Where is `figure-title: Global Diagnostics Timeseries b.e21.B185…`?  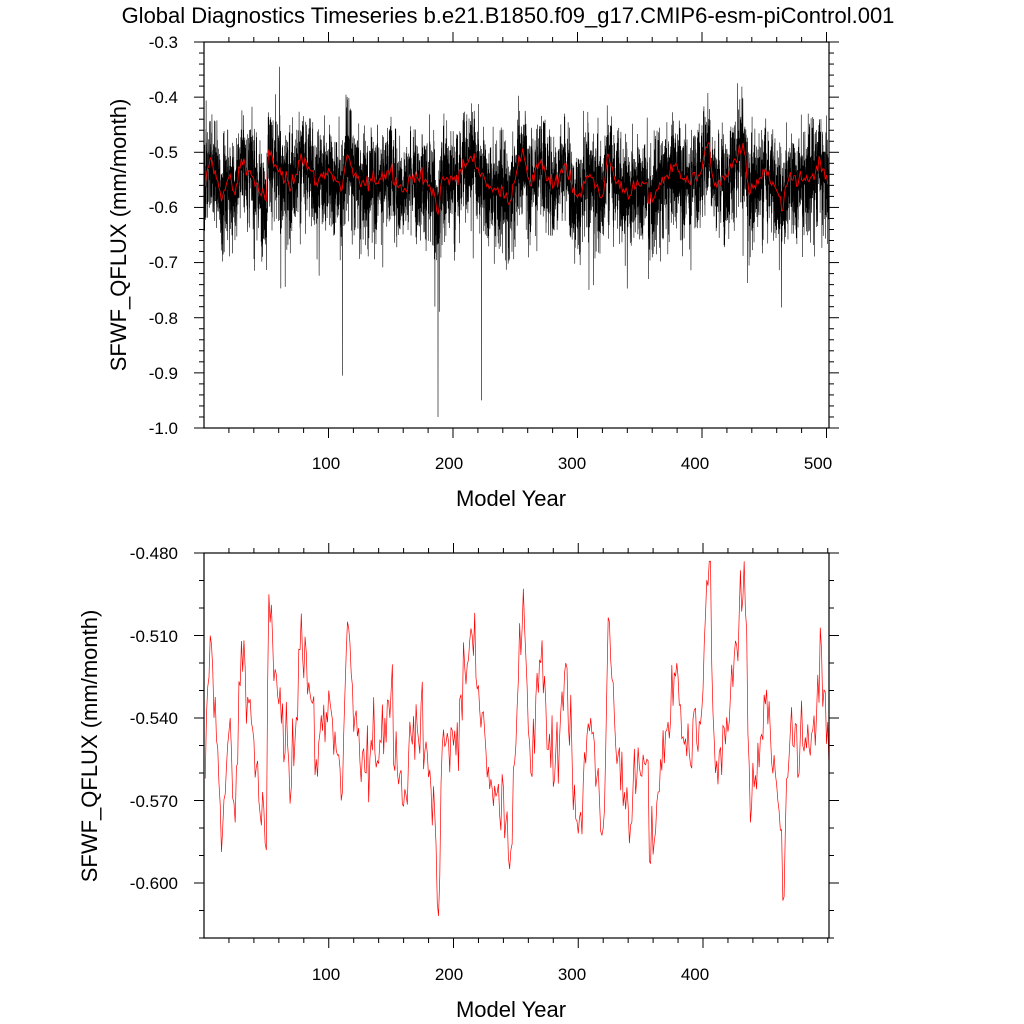 figure-title: Global Diagnostics Timeseries b.e21.B185… is located at coordinates (508, 15).